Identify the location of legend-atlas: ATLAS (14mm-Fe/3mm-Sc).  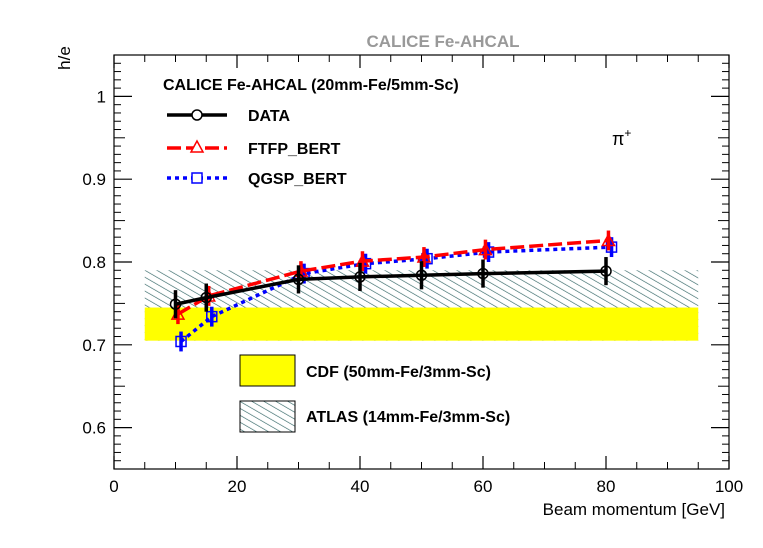
(374, 416).